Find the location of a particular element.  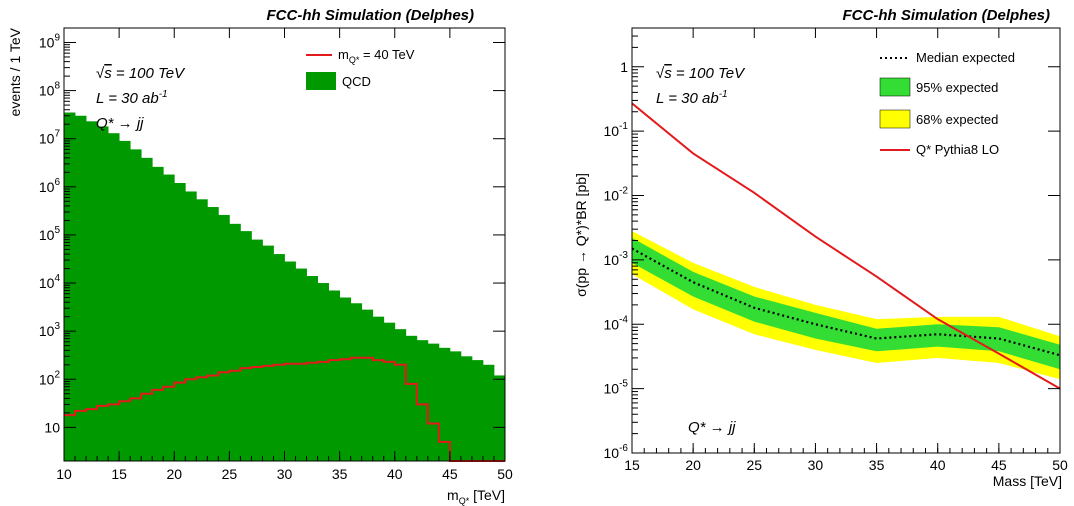

y-tick-label: 10⁴ is located at coordinates (50, 282).